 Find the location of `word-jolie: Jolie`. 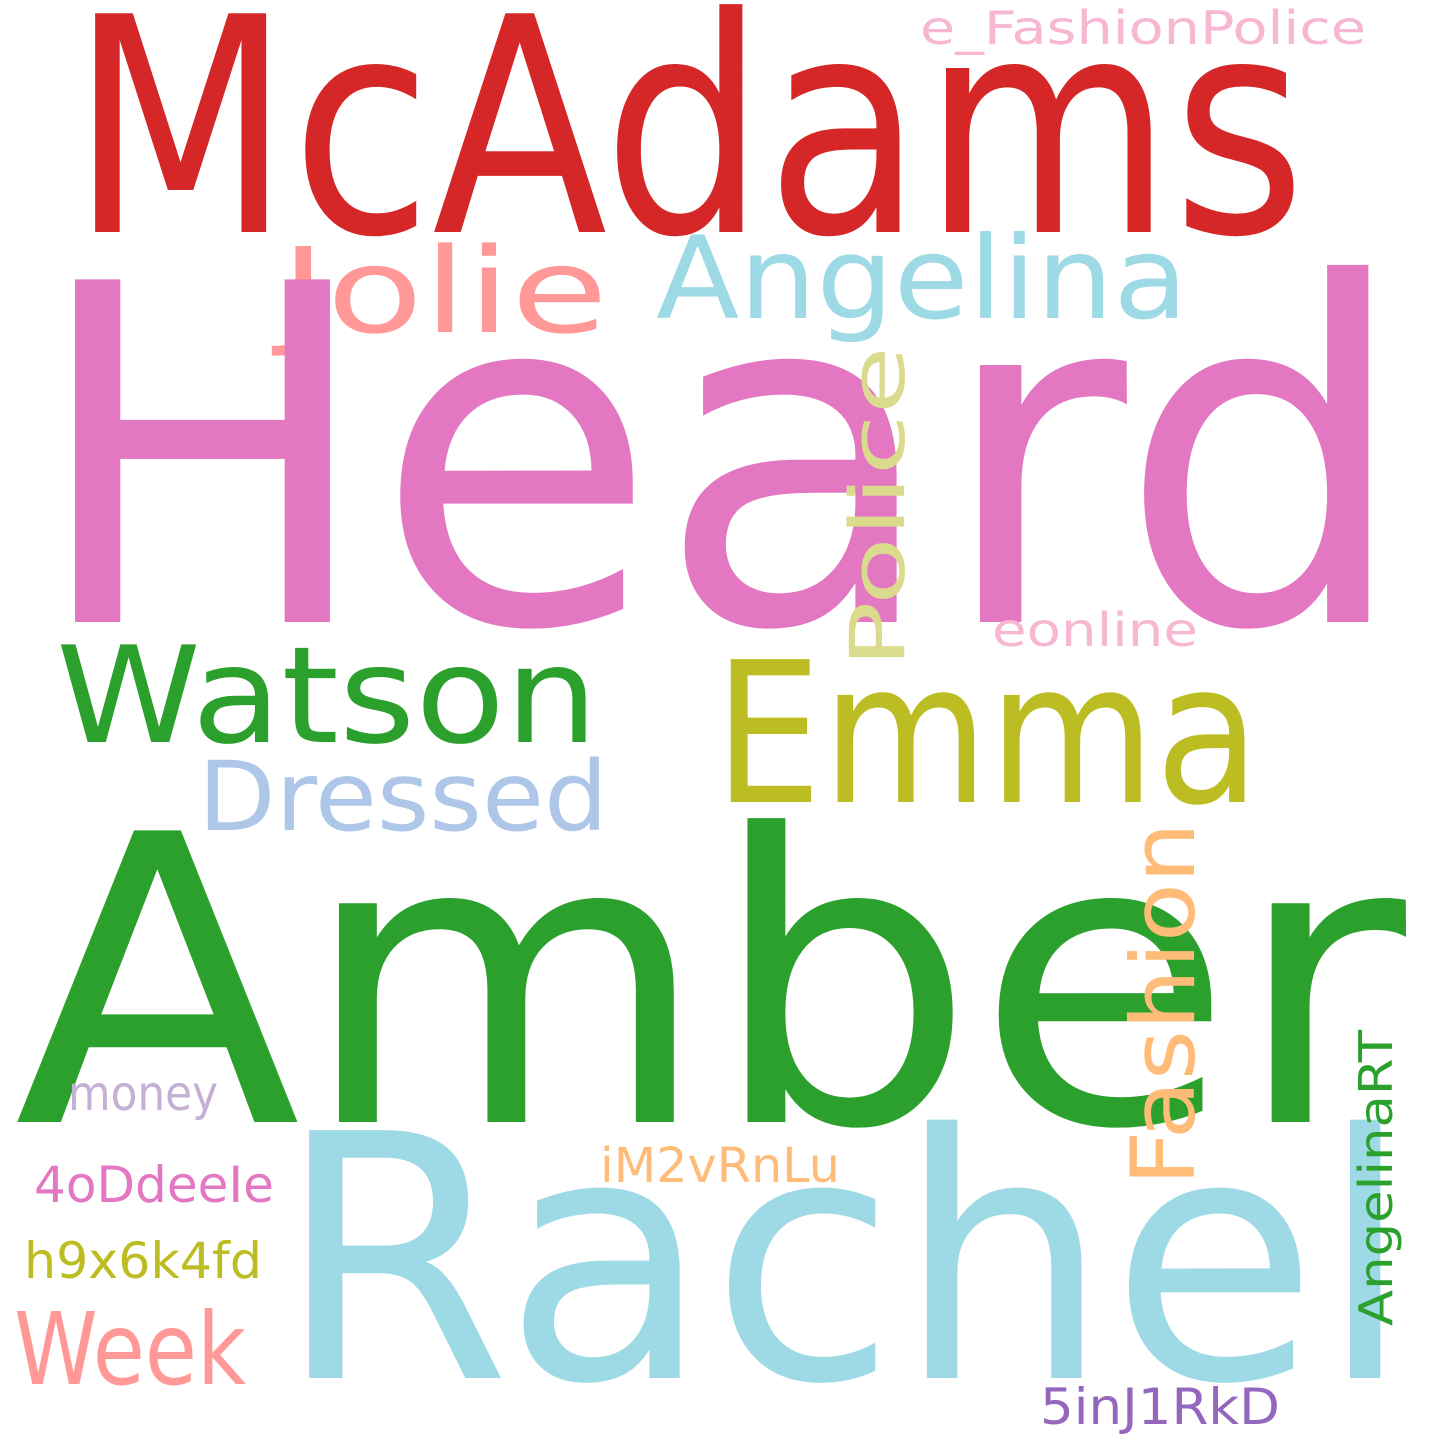

word-jolie: Jolie is located at coordinates (439, 291).